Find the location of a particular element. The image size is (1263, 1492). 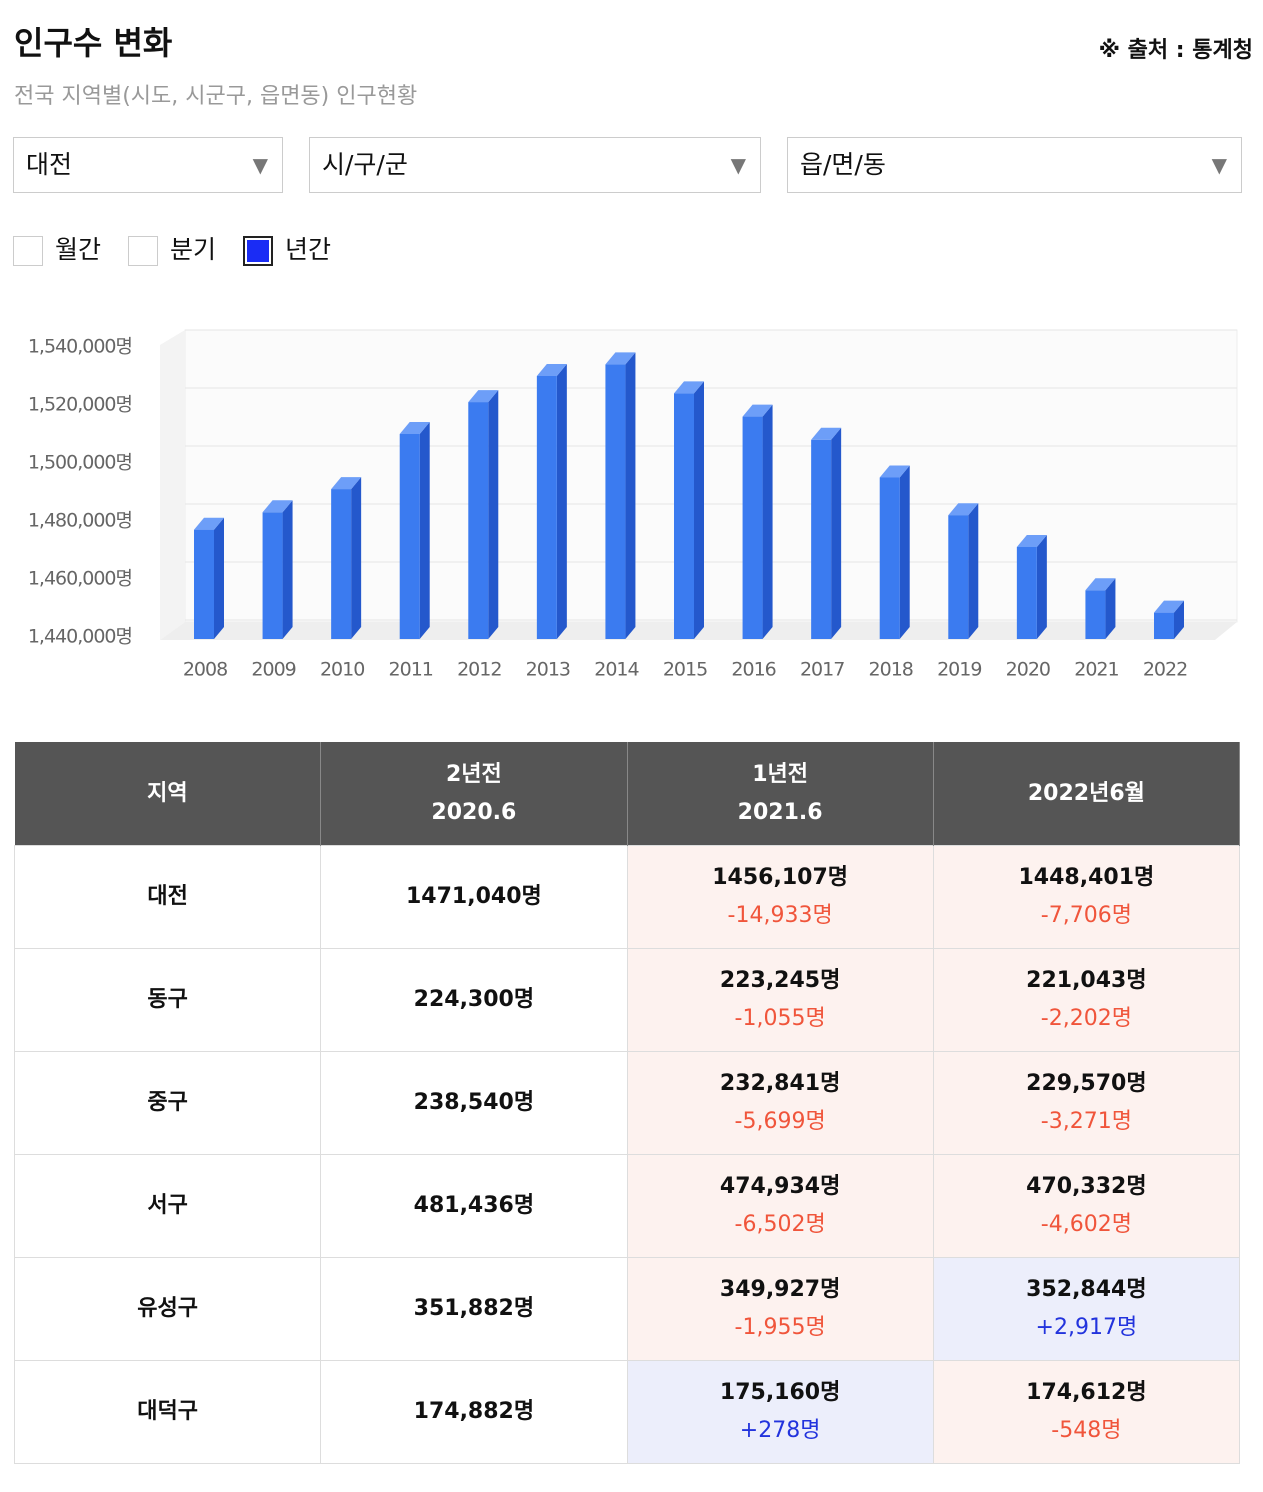

change-text: -1,955명 is located at coordinates (780, 1327).